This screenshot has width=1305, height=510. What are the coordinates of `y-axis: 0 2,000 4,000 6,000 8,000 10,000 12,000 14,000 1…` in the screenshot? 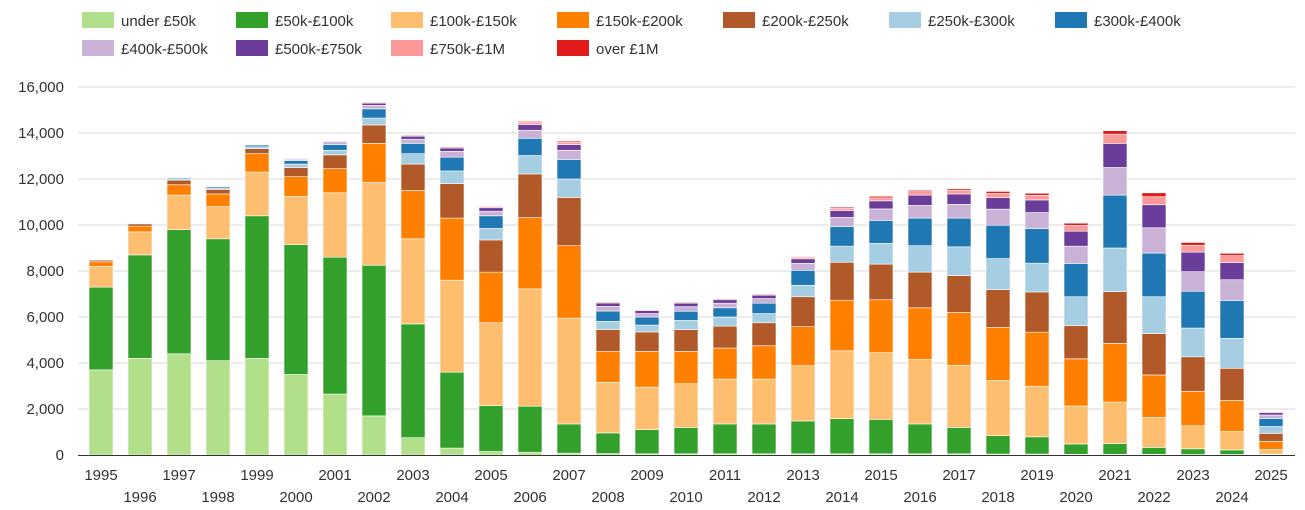 It's located at (41, 271).